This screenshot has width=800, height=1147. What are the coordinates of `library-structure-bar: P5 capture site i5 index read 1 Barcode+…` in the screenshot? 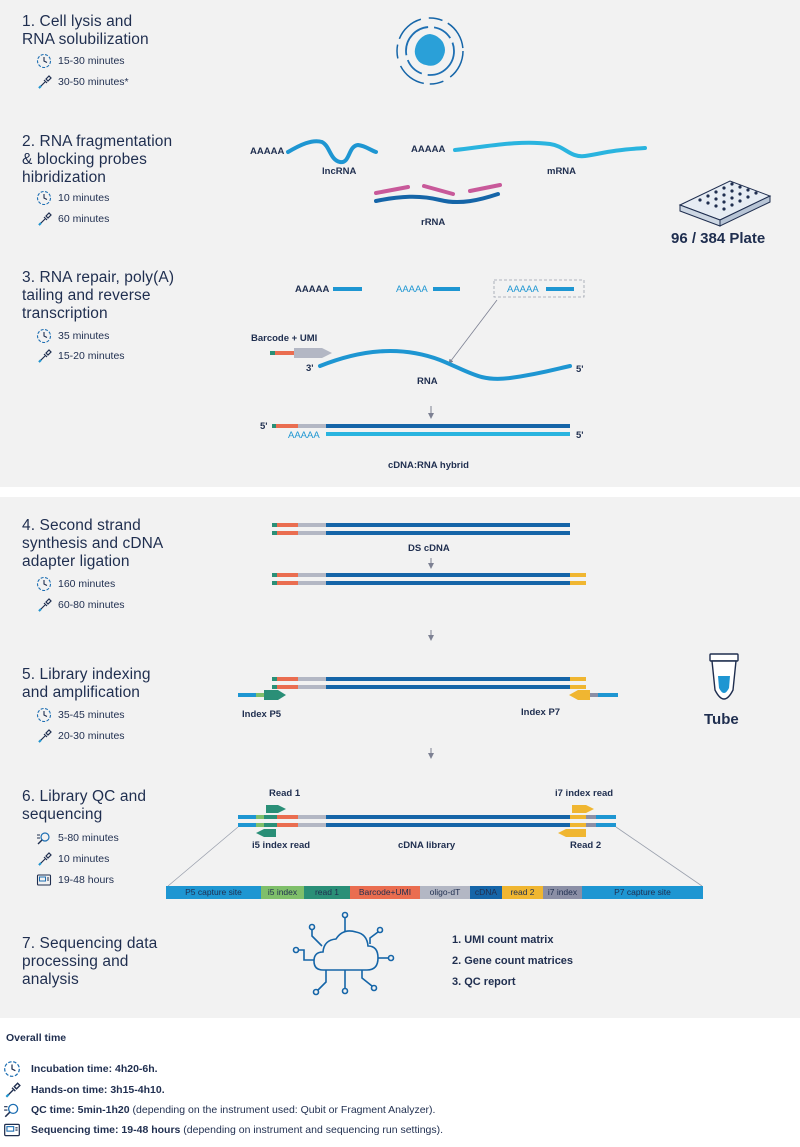 It's located at (434, 892).